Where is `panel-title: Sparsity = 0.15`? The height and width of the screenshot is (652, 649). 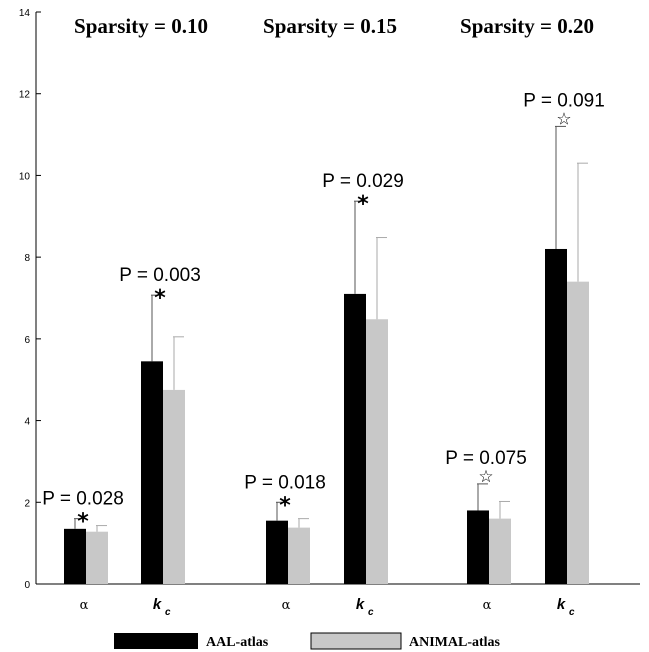
panel-title: Sparsity = 0.15 is located at coordinates (330, 26).